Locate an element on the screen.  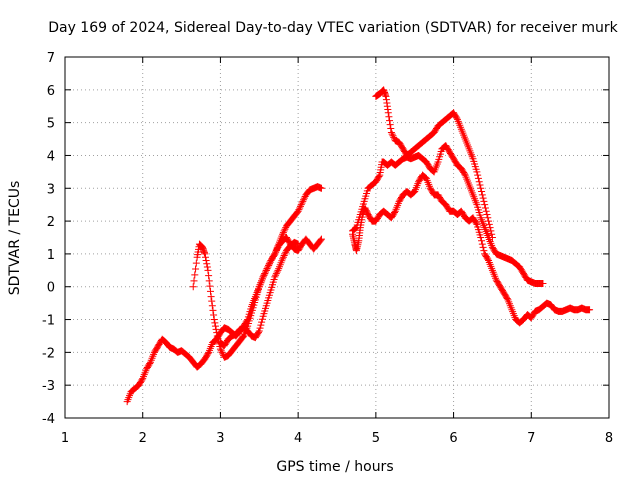
x-tick-label: 1 is located at coordinates (65, 438).